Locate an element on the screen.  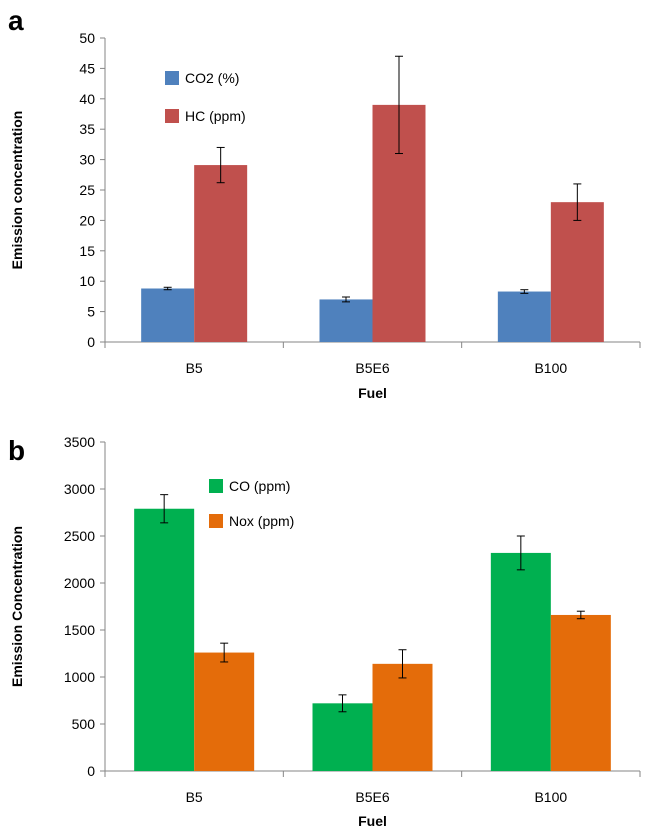
y-tick-label: 500 is located at coordinates (84, 724).